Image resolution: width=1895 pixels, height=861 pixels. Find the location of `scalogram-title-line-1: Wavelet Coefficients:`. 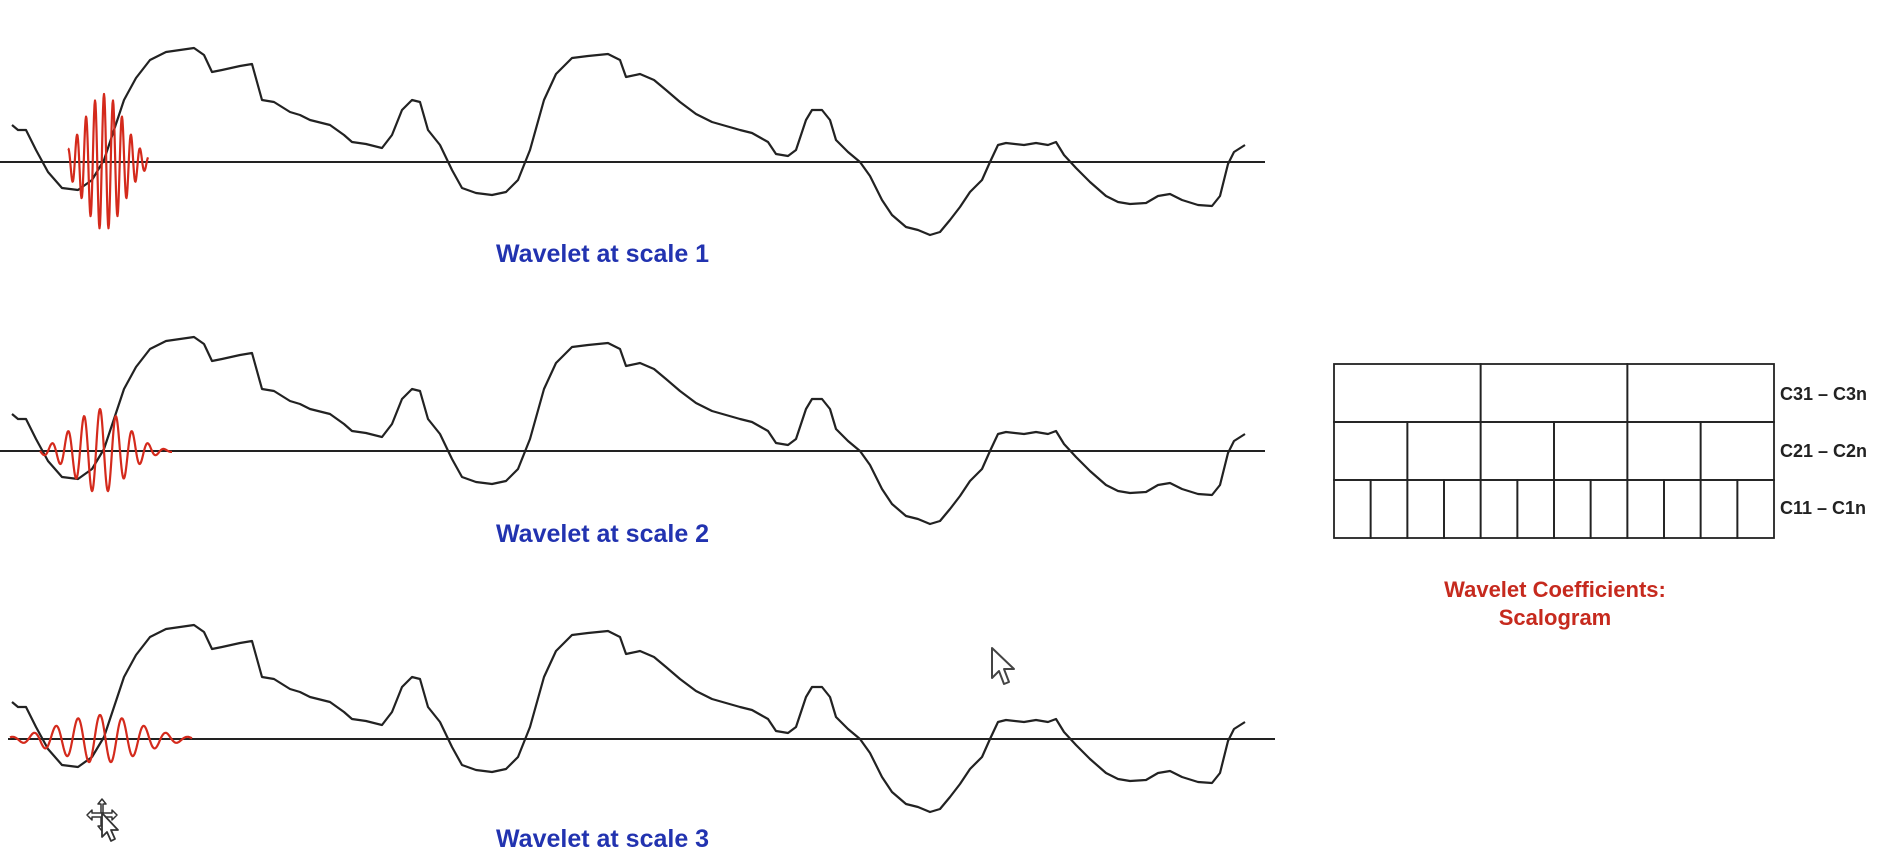

scalogram-title-line-1: Wavelet Coefficients: is located at coordinates (1555, 589).